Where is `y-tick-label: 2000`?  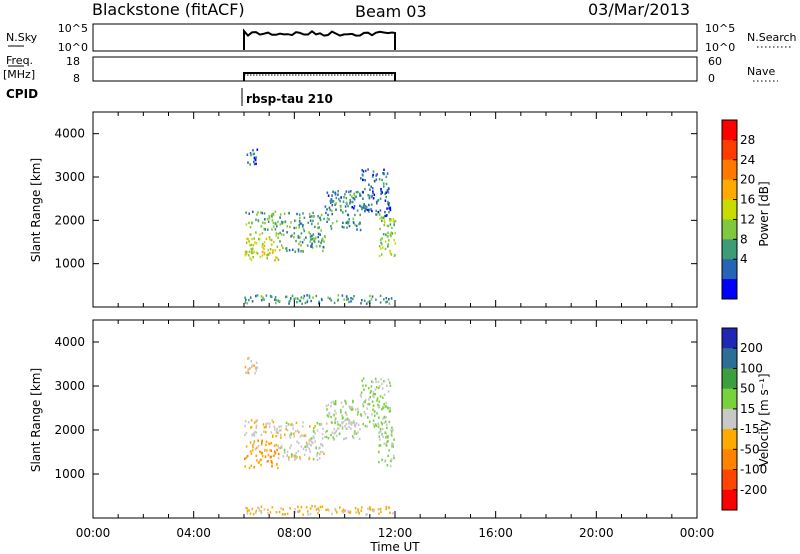 y-tick-label: 2000 is located at coordinates (69, 430).